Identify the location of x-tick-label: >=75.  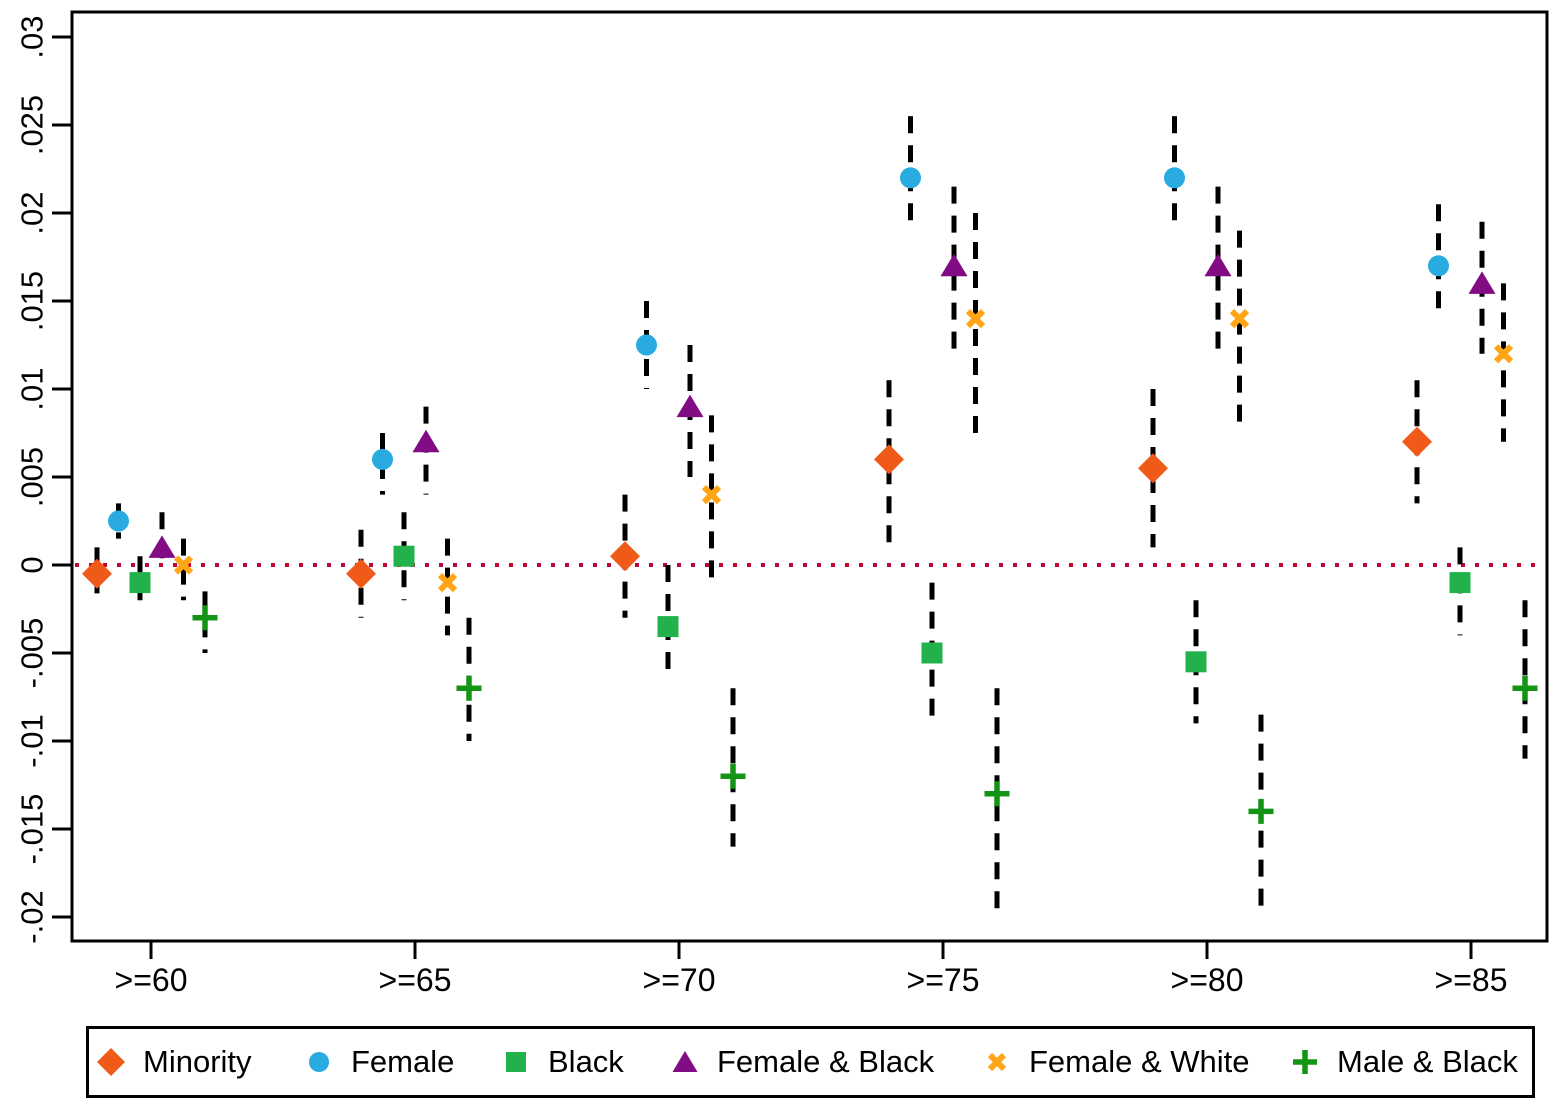
(943, 980).